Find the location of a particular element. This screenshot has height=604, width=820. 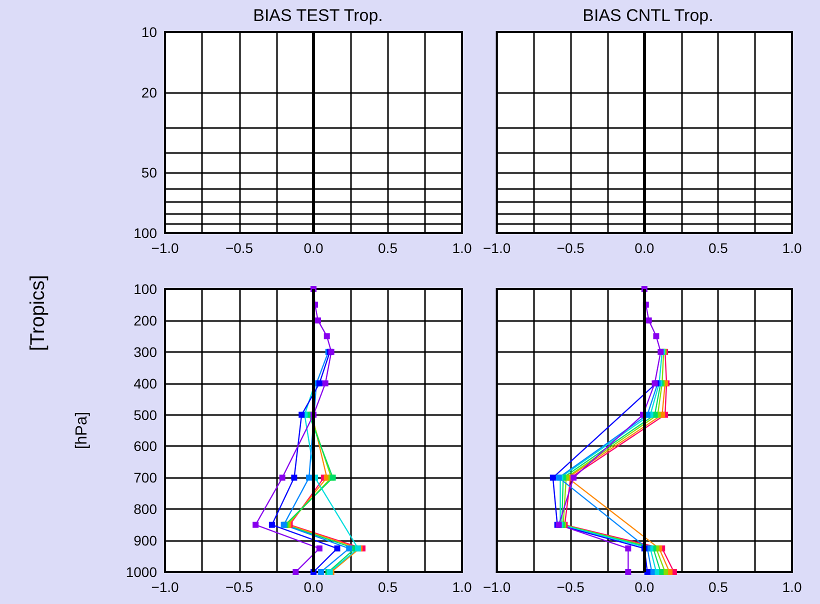

y-tick-label: 600 is located at coordinates (146, 446).